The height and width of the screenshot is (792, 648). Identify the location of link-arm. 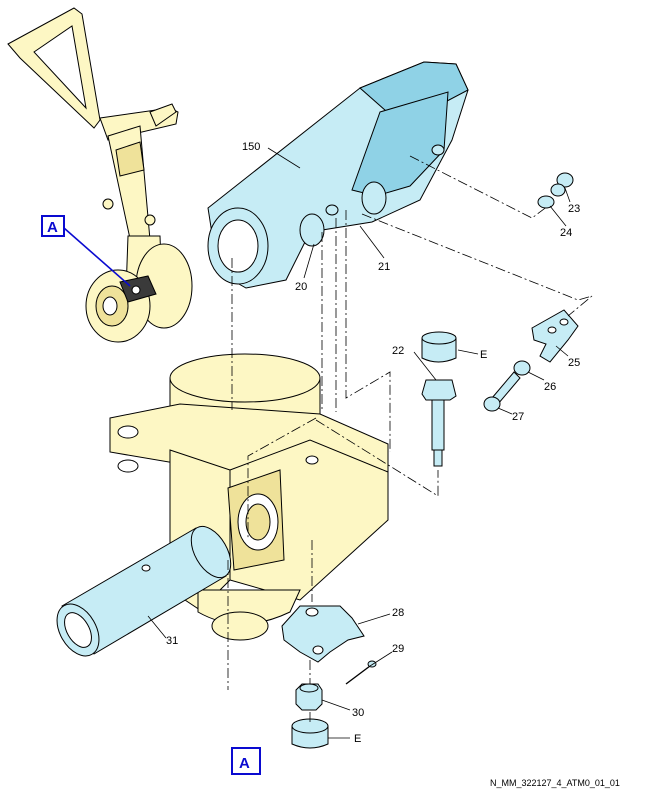
(338, 175).